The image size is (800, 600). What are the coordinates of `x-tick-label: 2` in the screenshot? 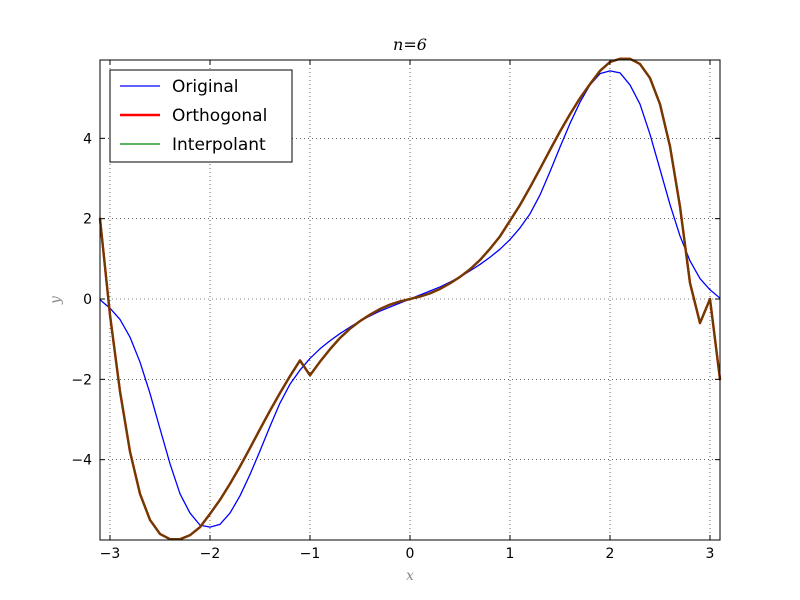 It's located at (610, 554).